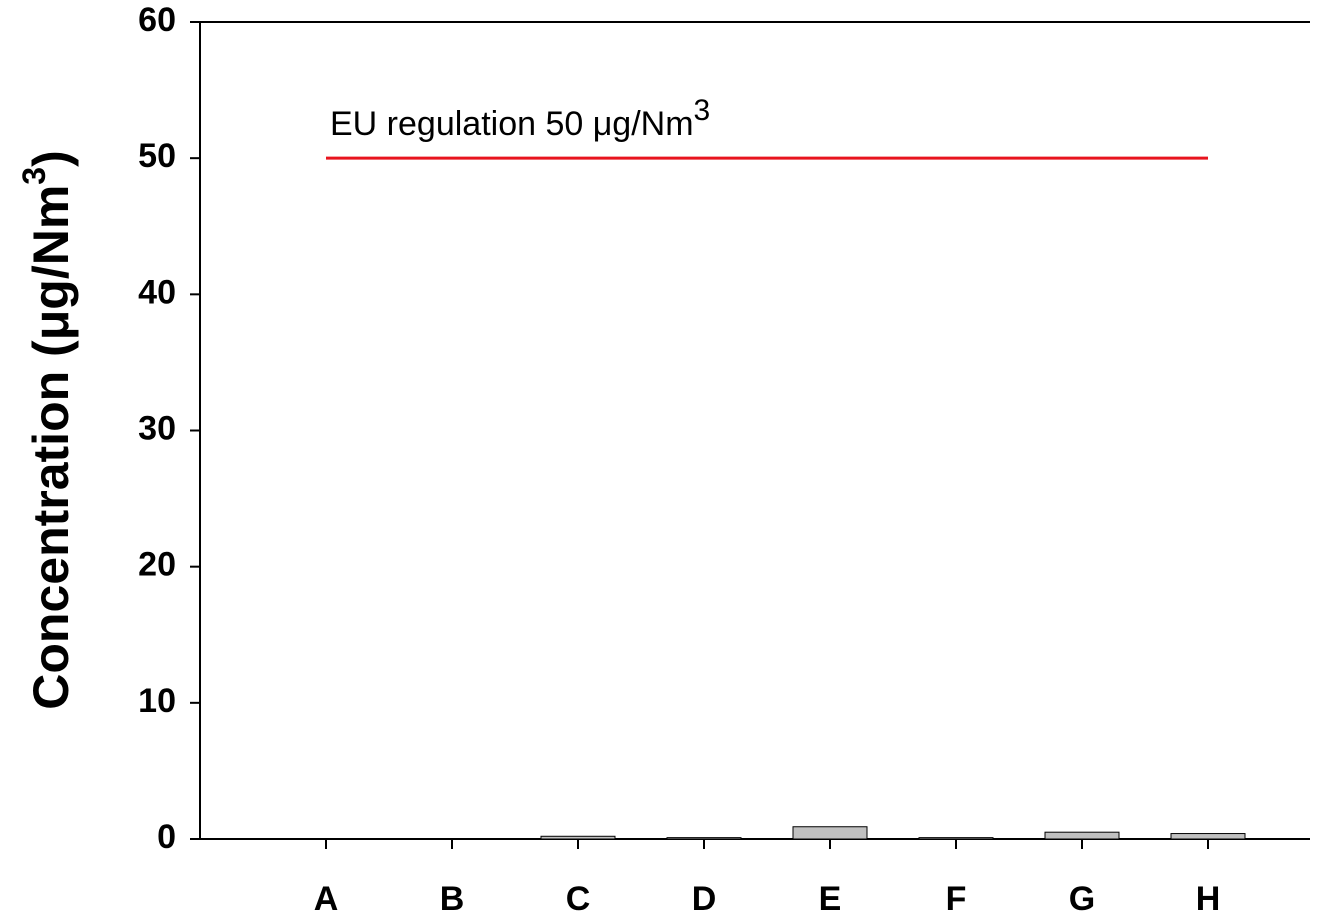 This screenshot has height=920, width=1321. Describe the element at coordinates (157, 701) in the screenshot. I see `y-tick-label: 10` at that location.